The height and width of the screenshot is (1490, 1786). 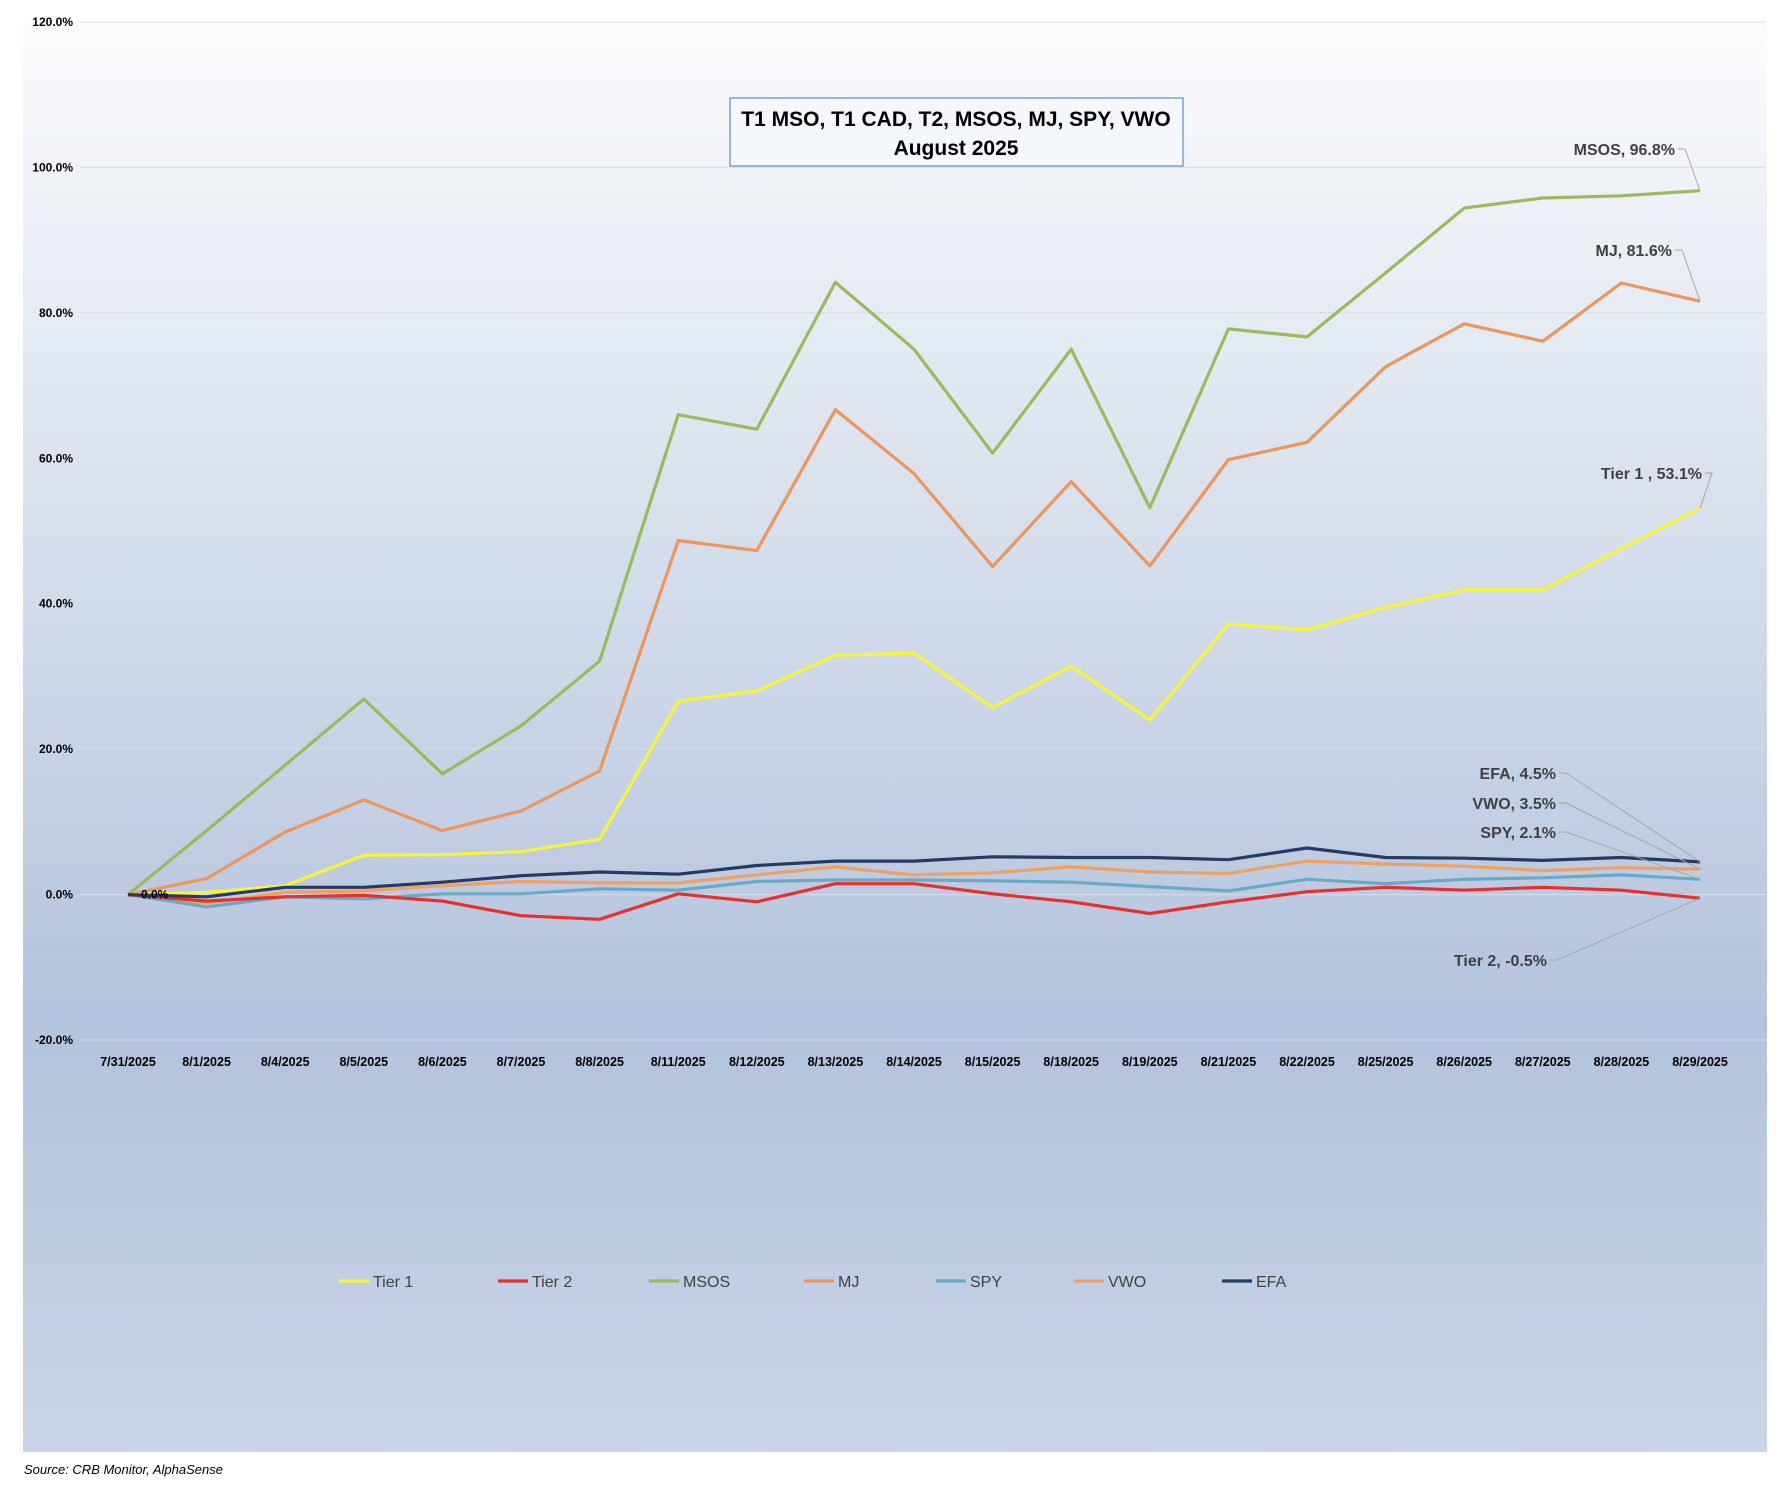 What do you see at coordinates (363, 1062) in the screenshot?
I see `x-tick-label: 8/5/2025` at bounding box center [363, 1062].